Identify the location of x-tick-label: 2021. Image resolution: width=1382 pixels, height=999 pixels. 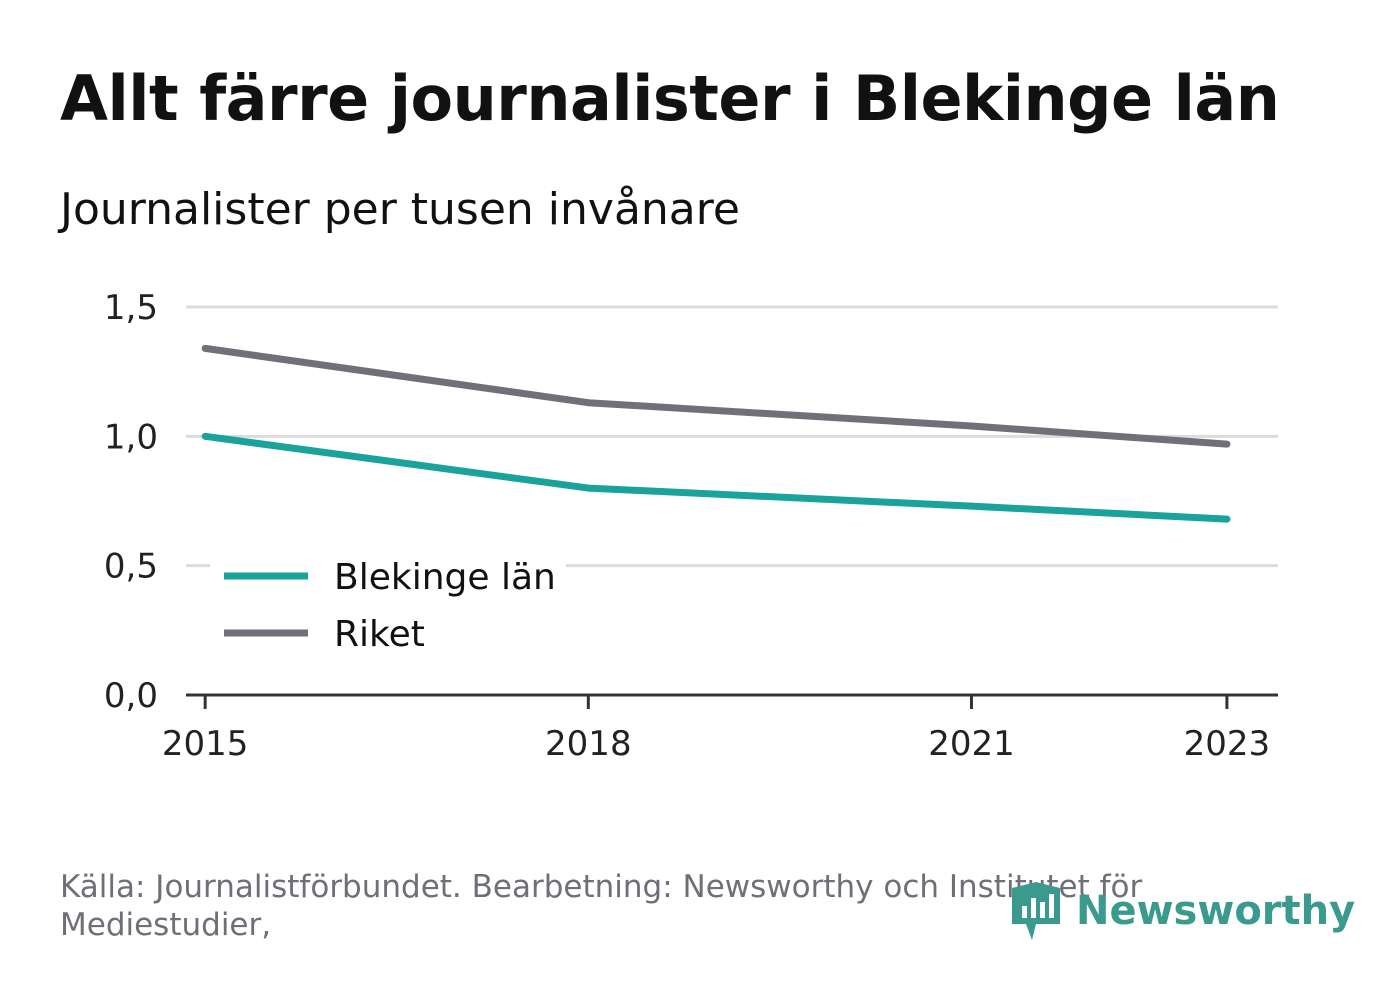
(971, 744).